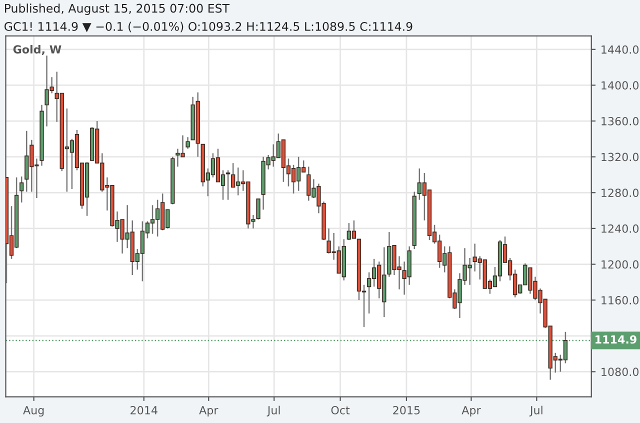  What do you see at coordinates (616, 339) in the screenshot?
I see `ref-line-label: 1114.9` at bounding box center [616, 339].